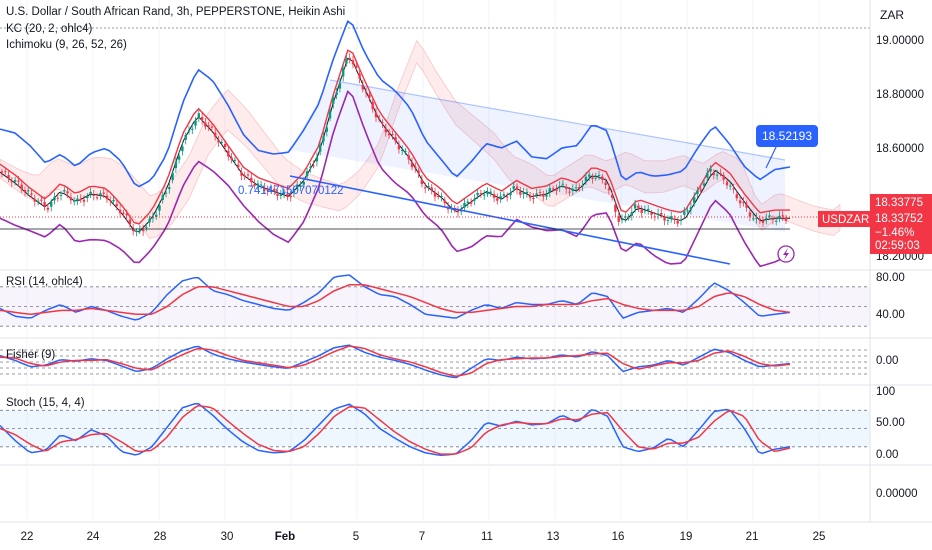 This screenshot has height=550, width=932. Describe the element at coordinates (890, 296) in the screenshot. I see `y-axis-rsi: 80.00 40.00` at that location.